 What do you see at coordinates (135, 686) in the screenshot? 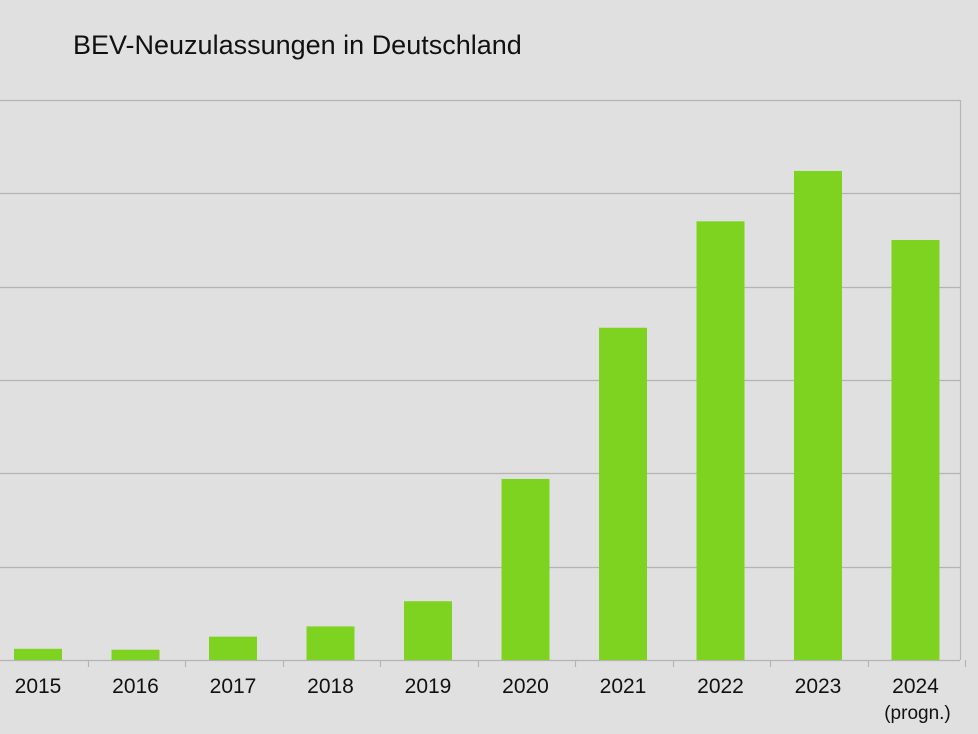
I see `x-tick-label-2016: 2016` at bounding box center [135, 686].